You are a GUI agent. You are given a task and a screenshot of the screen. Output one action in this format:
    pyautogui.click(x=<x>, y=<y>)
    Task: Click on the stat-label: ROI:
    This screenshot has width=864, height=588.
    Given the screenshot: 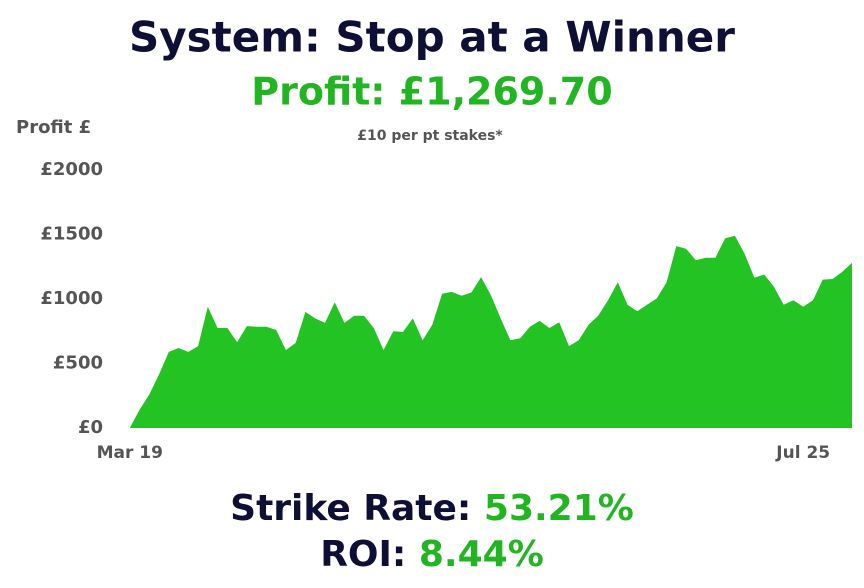 What is the action you would take?
    pyautogui.click(x=363, y=554)
    